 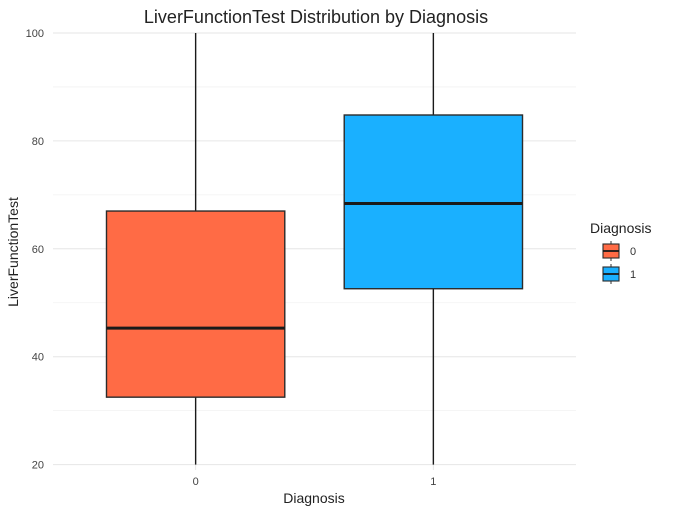 I want to click on y-tick-label: 60, so click(x=38, y=250).